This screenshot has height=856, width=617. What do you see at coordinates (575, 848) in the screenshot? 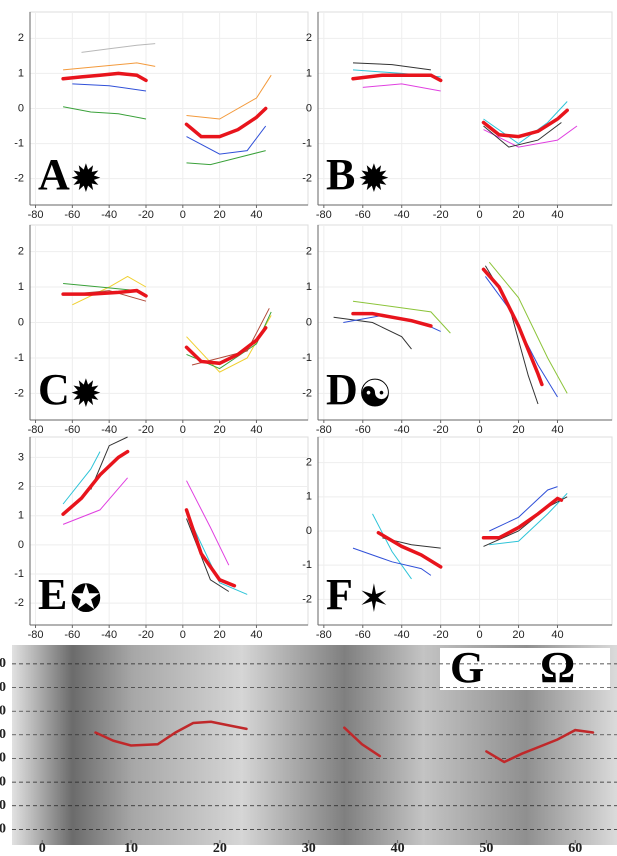
I see `x-tick-label: 60` at bounding box center [575, 848].